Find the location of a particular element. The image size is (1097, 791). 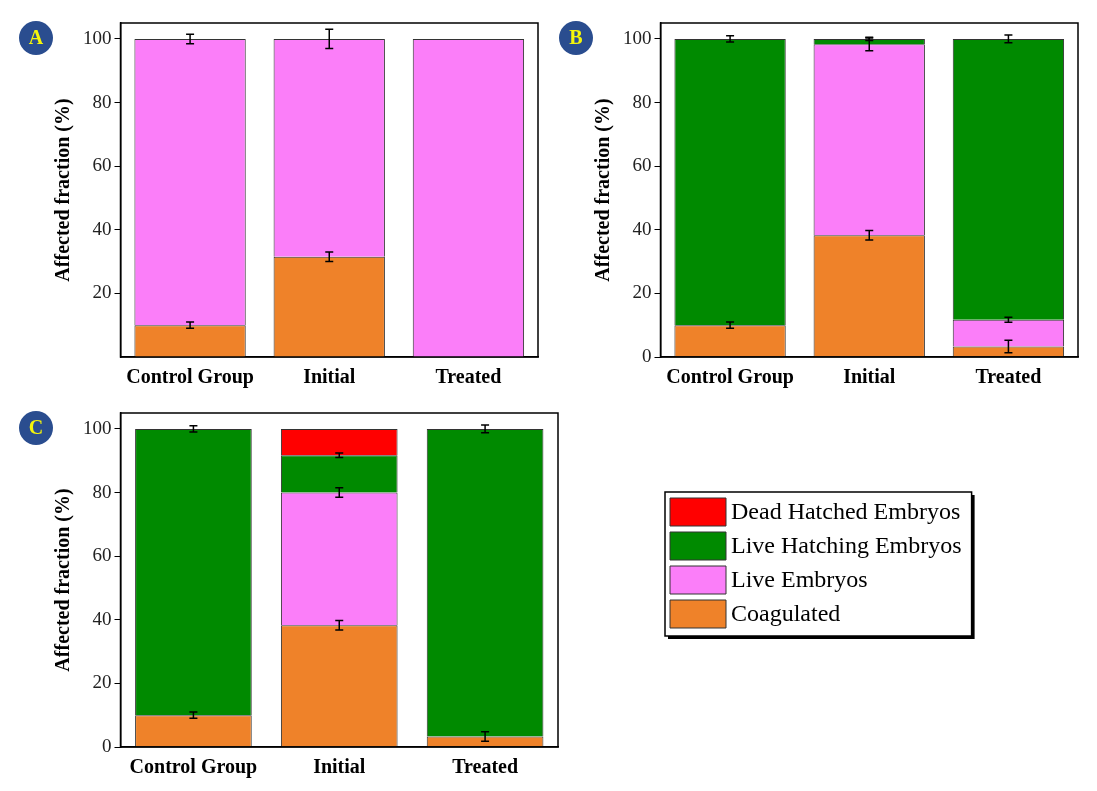

legend-label: Live Embryos is located at coordinates (799, 579).